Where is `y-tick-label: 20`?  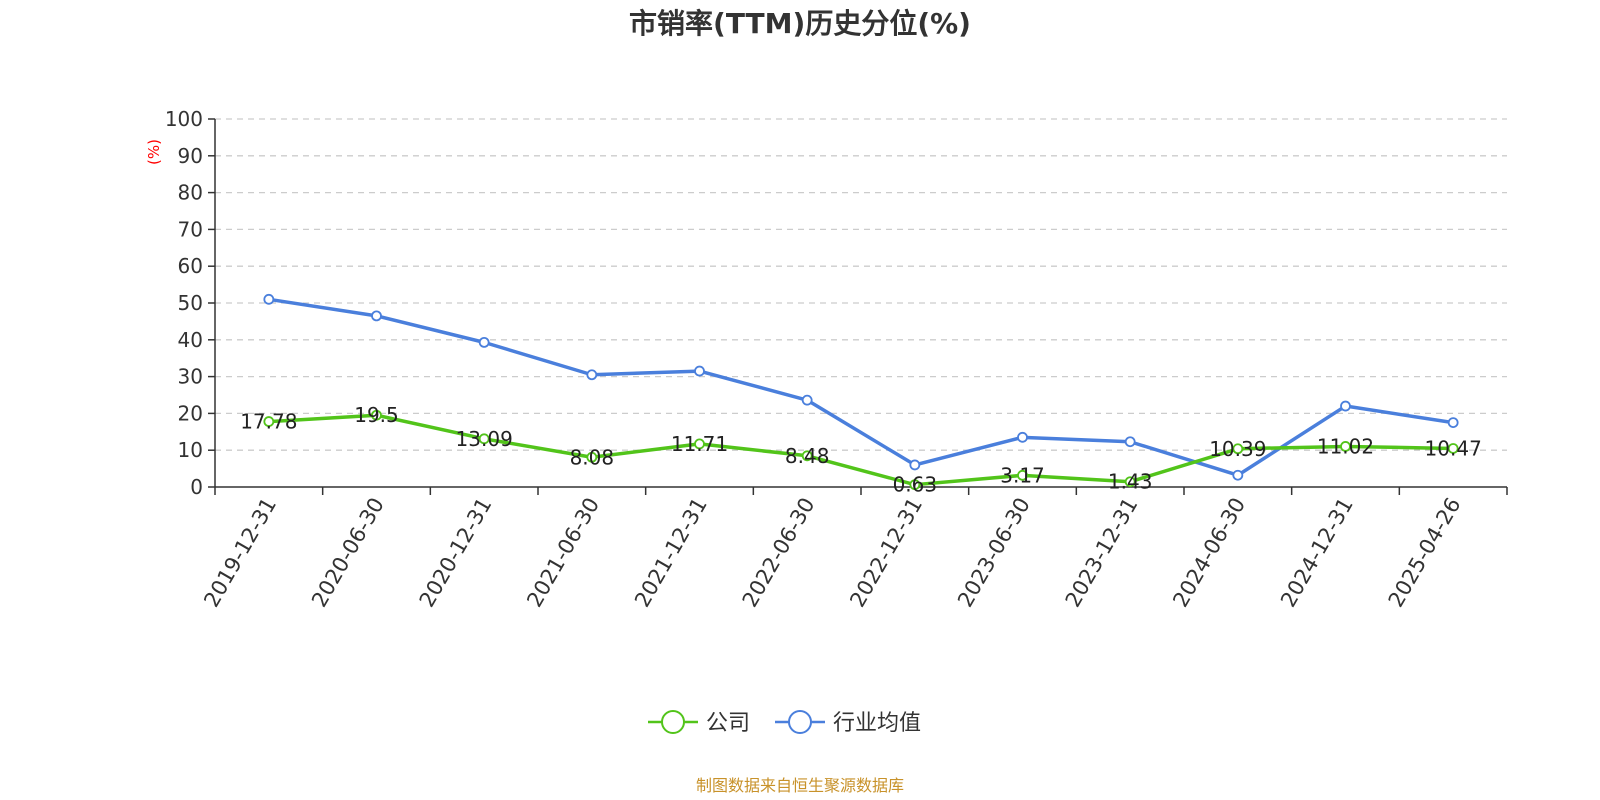
y-tick-label: 20 is located at coordinates (190, 413).